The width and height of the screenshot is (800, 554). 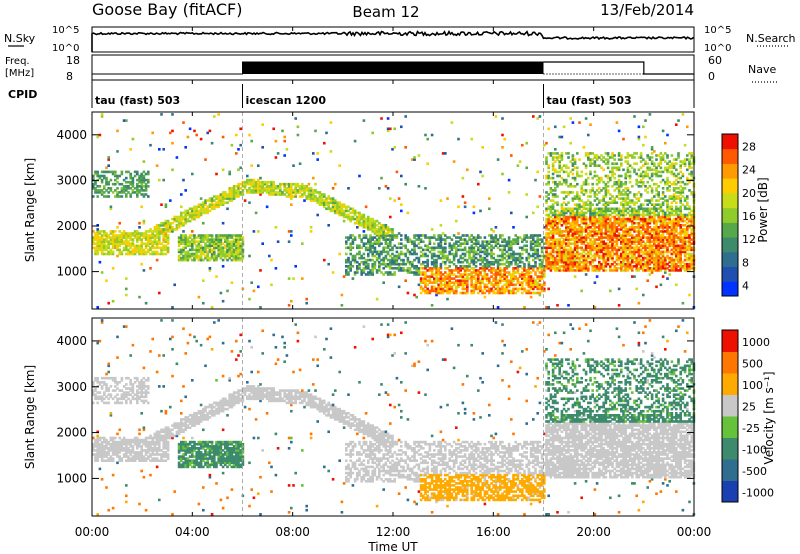 I want to click on station-title: Goose Bay (fitACF), so click(x=167, y=9).